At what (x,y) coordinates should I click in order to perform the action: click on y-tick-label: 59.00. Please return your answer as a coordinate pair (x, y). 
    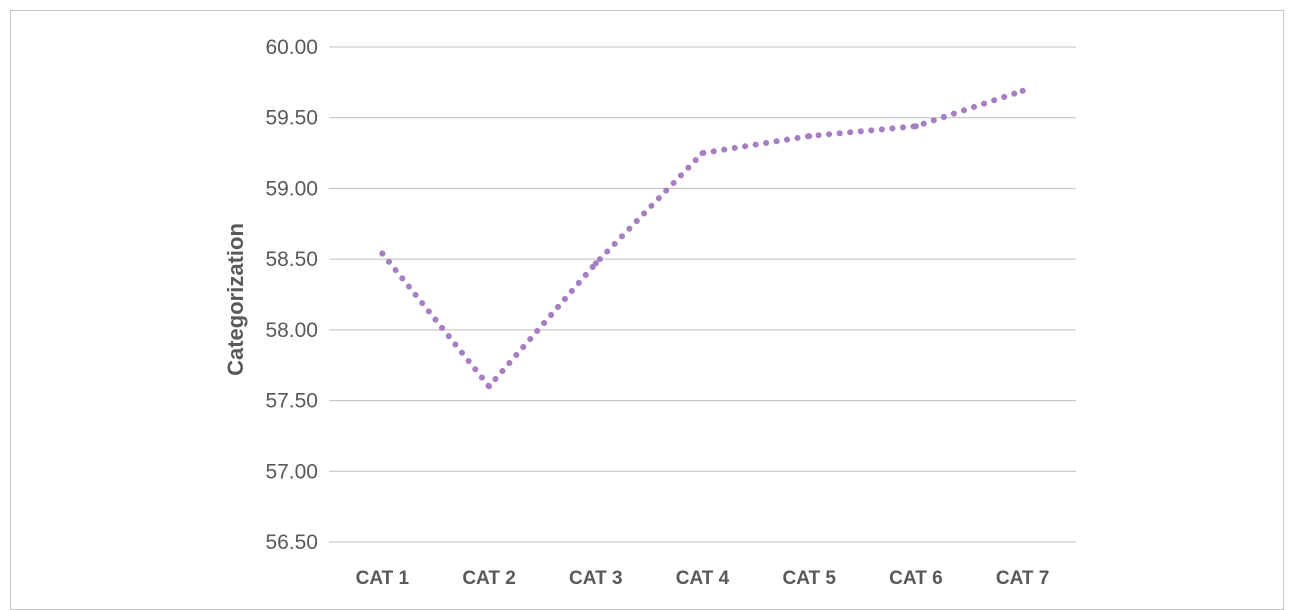
    Looking at the image, I should click on (291, 188).